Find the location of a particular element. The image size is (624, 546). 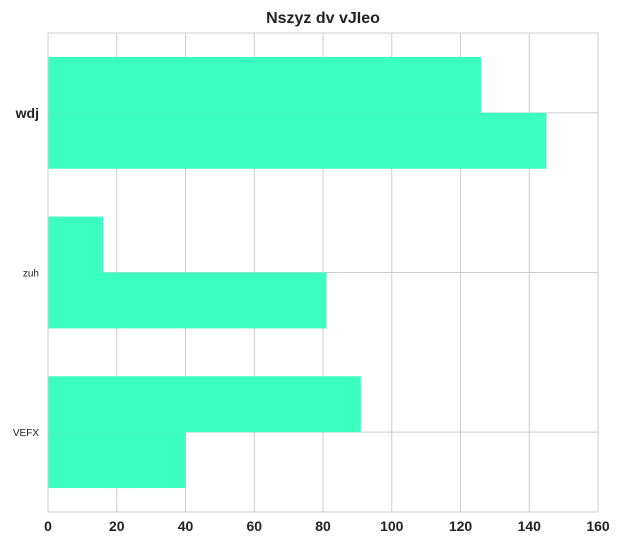

x-tick-label: 40 is located at coordinates (186, 526).